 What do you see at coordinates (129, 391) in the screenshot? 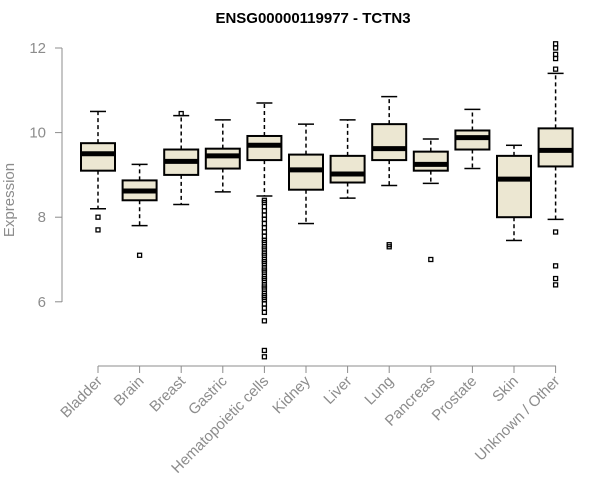
I see `x-tick-label: Brain` at bounding box center [129, 391].